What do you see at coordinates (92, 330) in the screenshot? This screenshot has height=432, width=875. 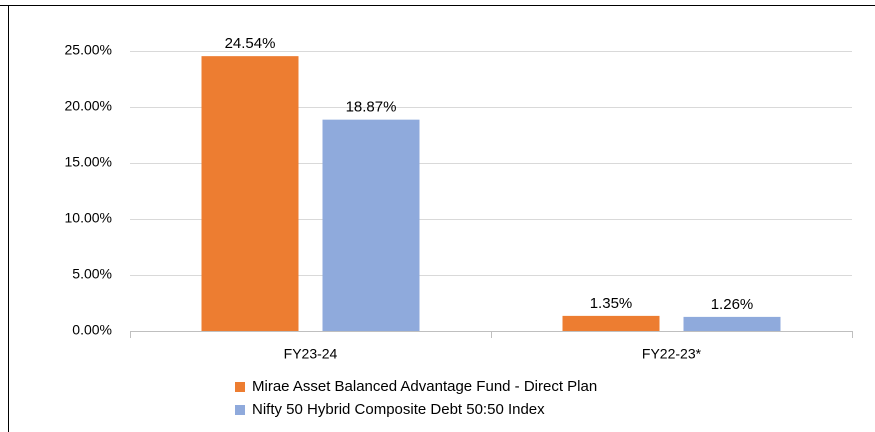 I see `y-tick-label: 0.00%` at bounding box center [92, 330].